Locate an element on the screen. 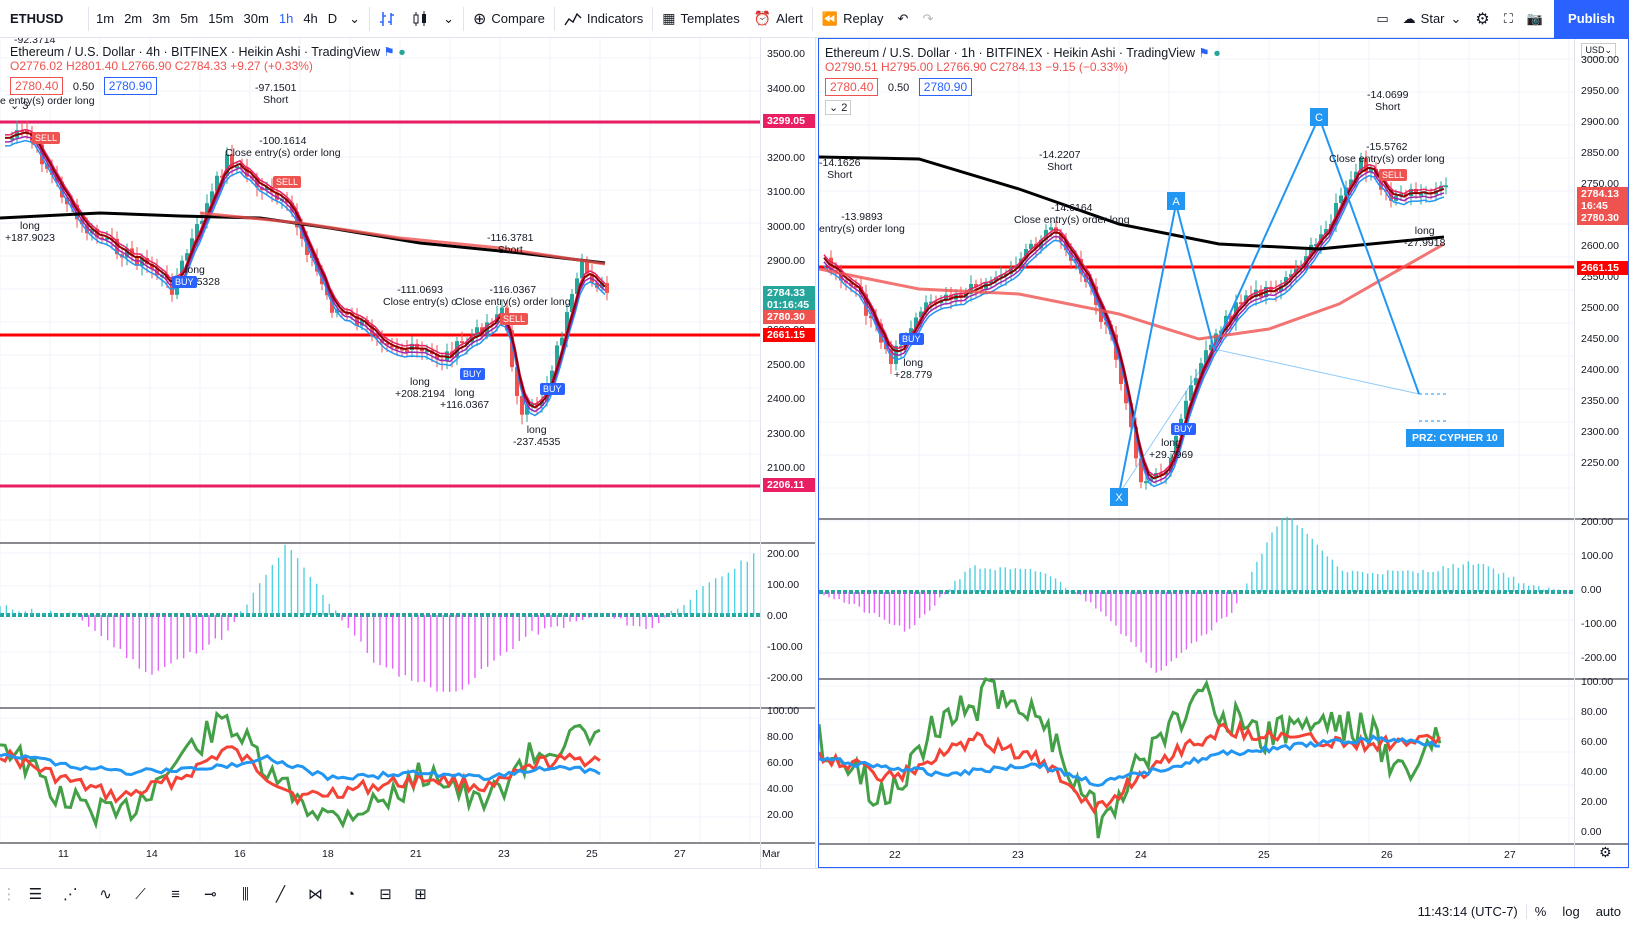  drag-handle-icon: ⋮ is located at coordinates (9, 894).